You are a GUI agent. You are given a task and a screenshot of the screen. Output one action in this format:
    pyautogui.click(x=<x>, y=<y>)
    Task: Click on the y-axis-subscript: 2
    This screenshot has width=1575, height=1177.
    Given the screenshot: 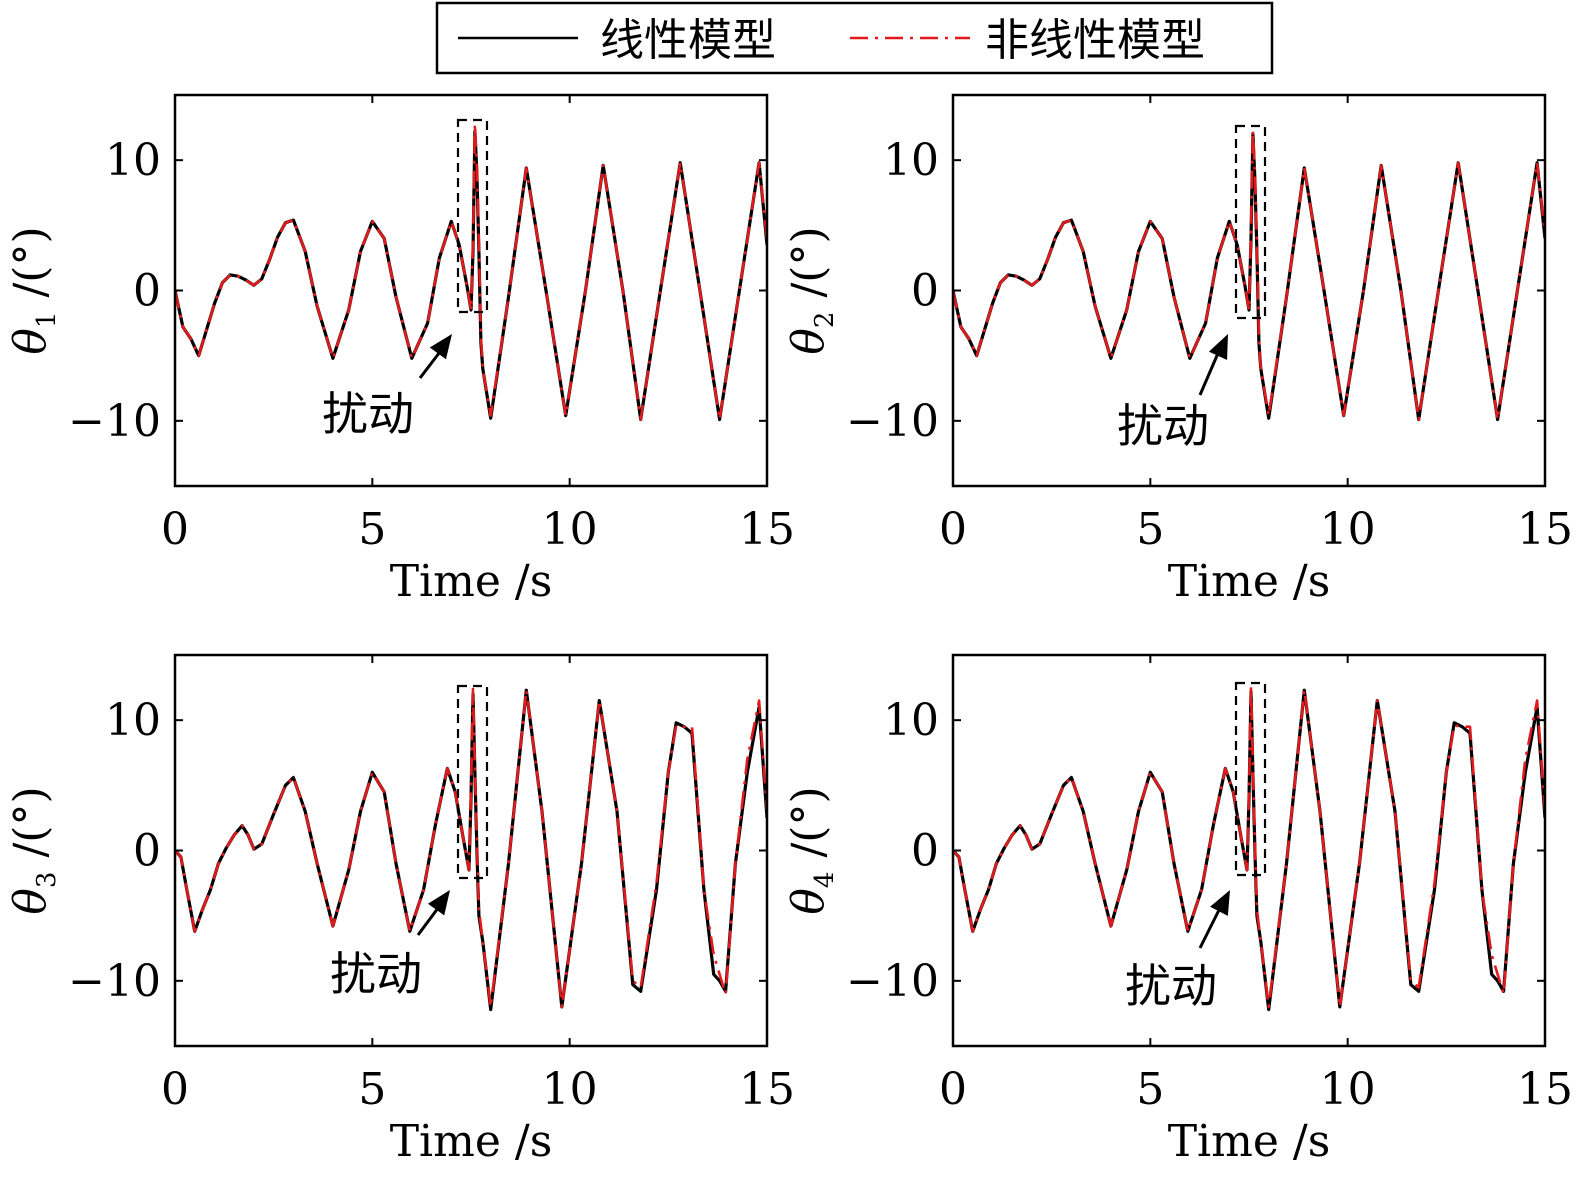 What is the action you would take?
    pyautogui.click(x=825, y=320)
    